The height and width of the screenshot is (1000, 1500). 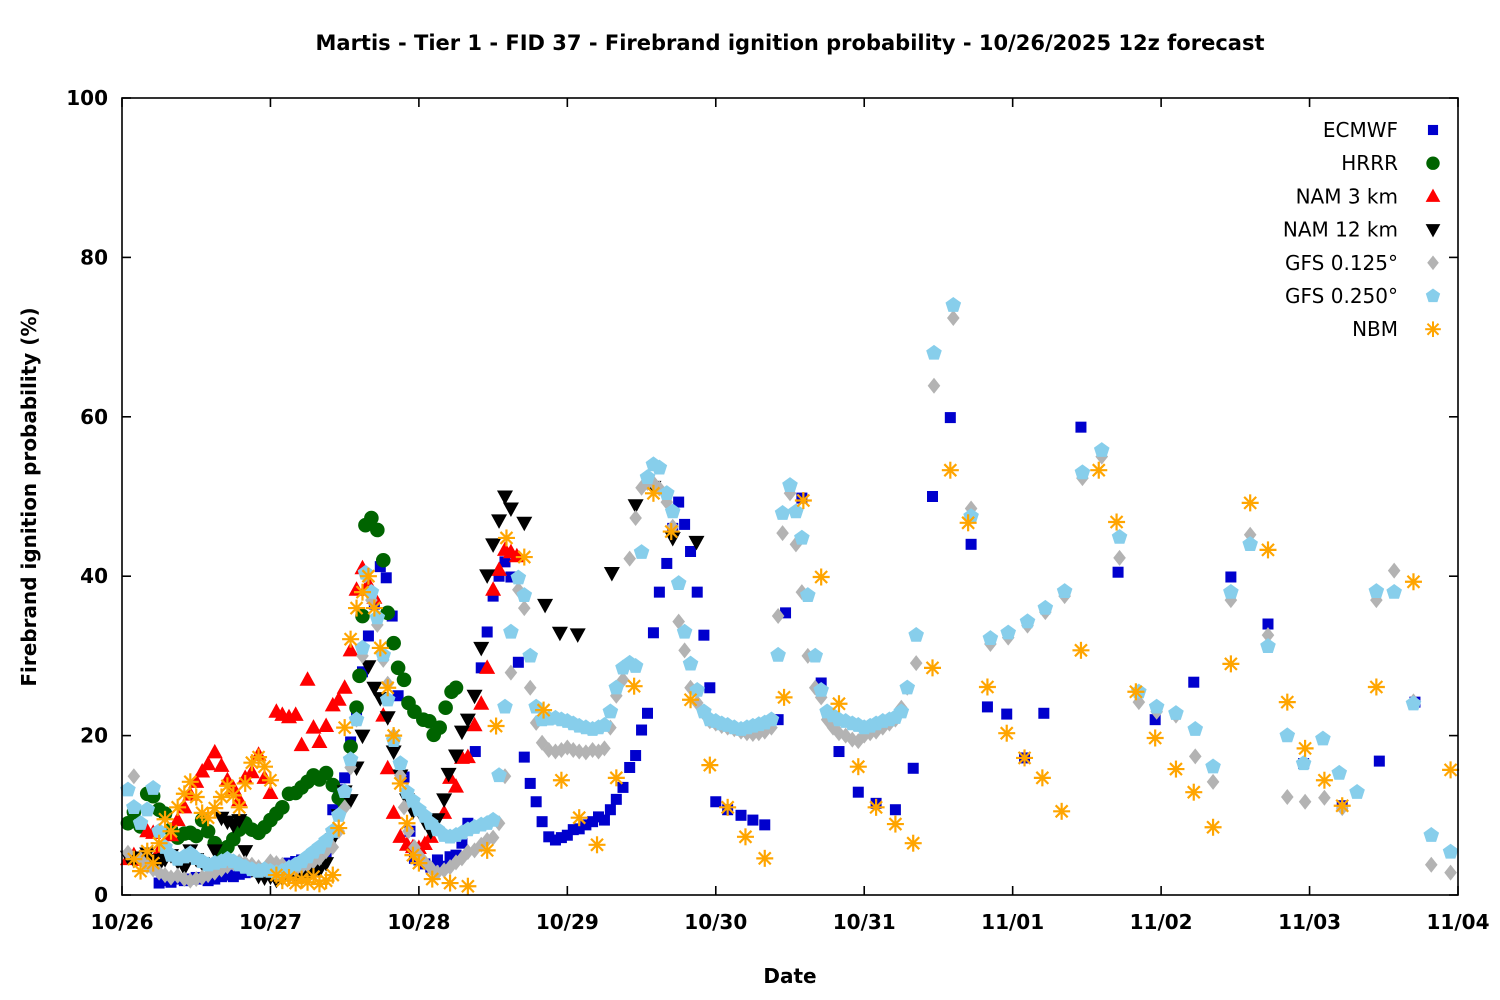 I want to click on x-tick-label: 10/30, so click(x=715, y=922).